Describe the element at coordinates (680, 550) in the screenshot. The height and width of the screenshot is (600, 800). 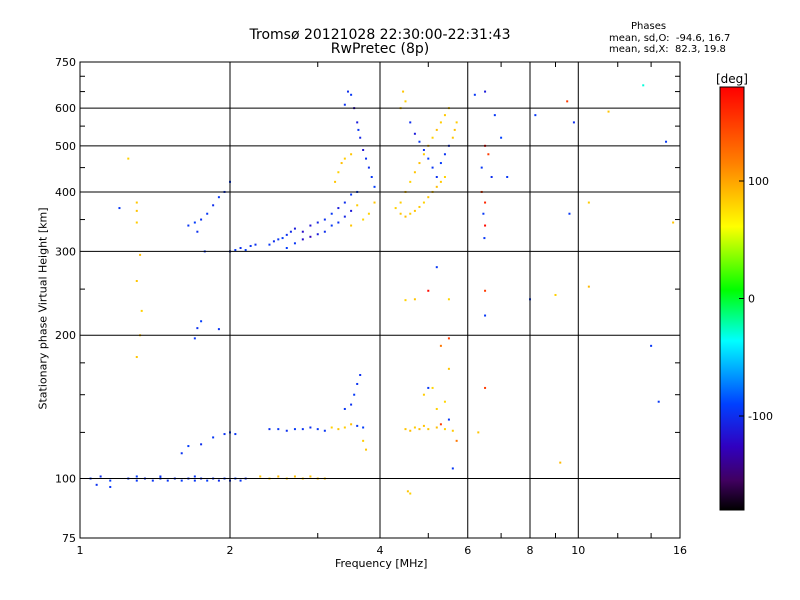
I see `x-tick-label: 16` at that location.